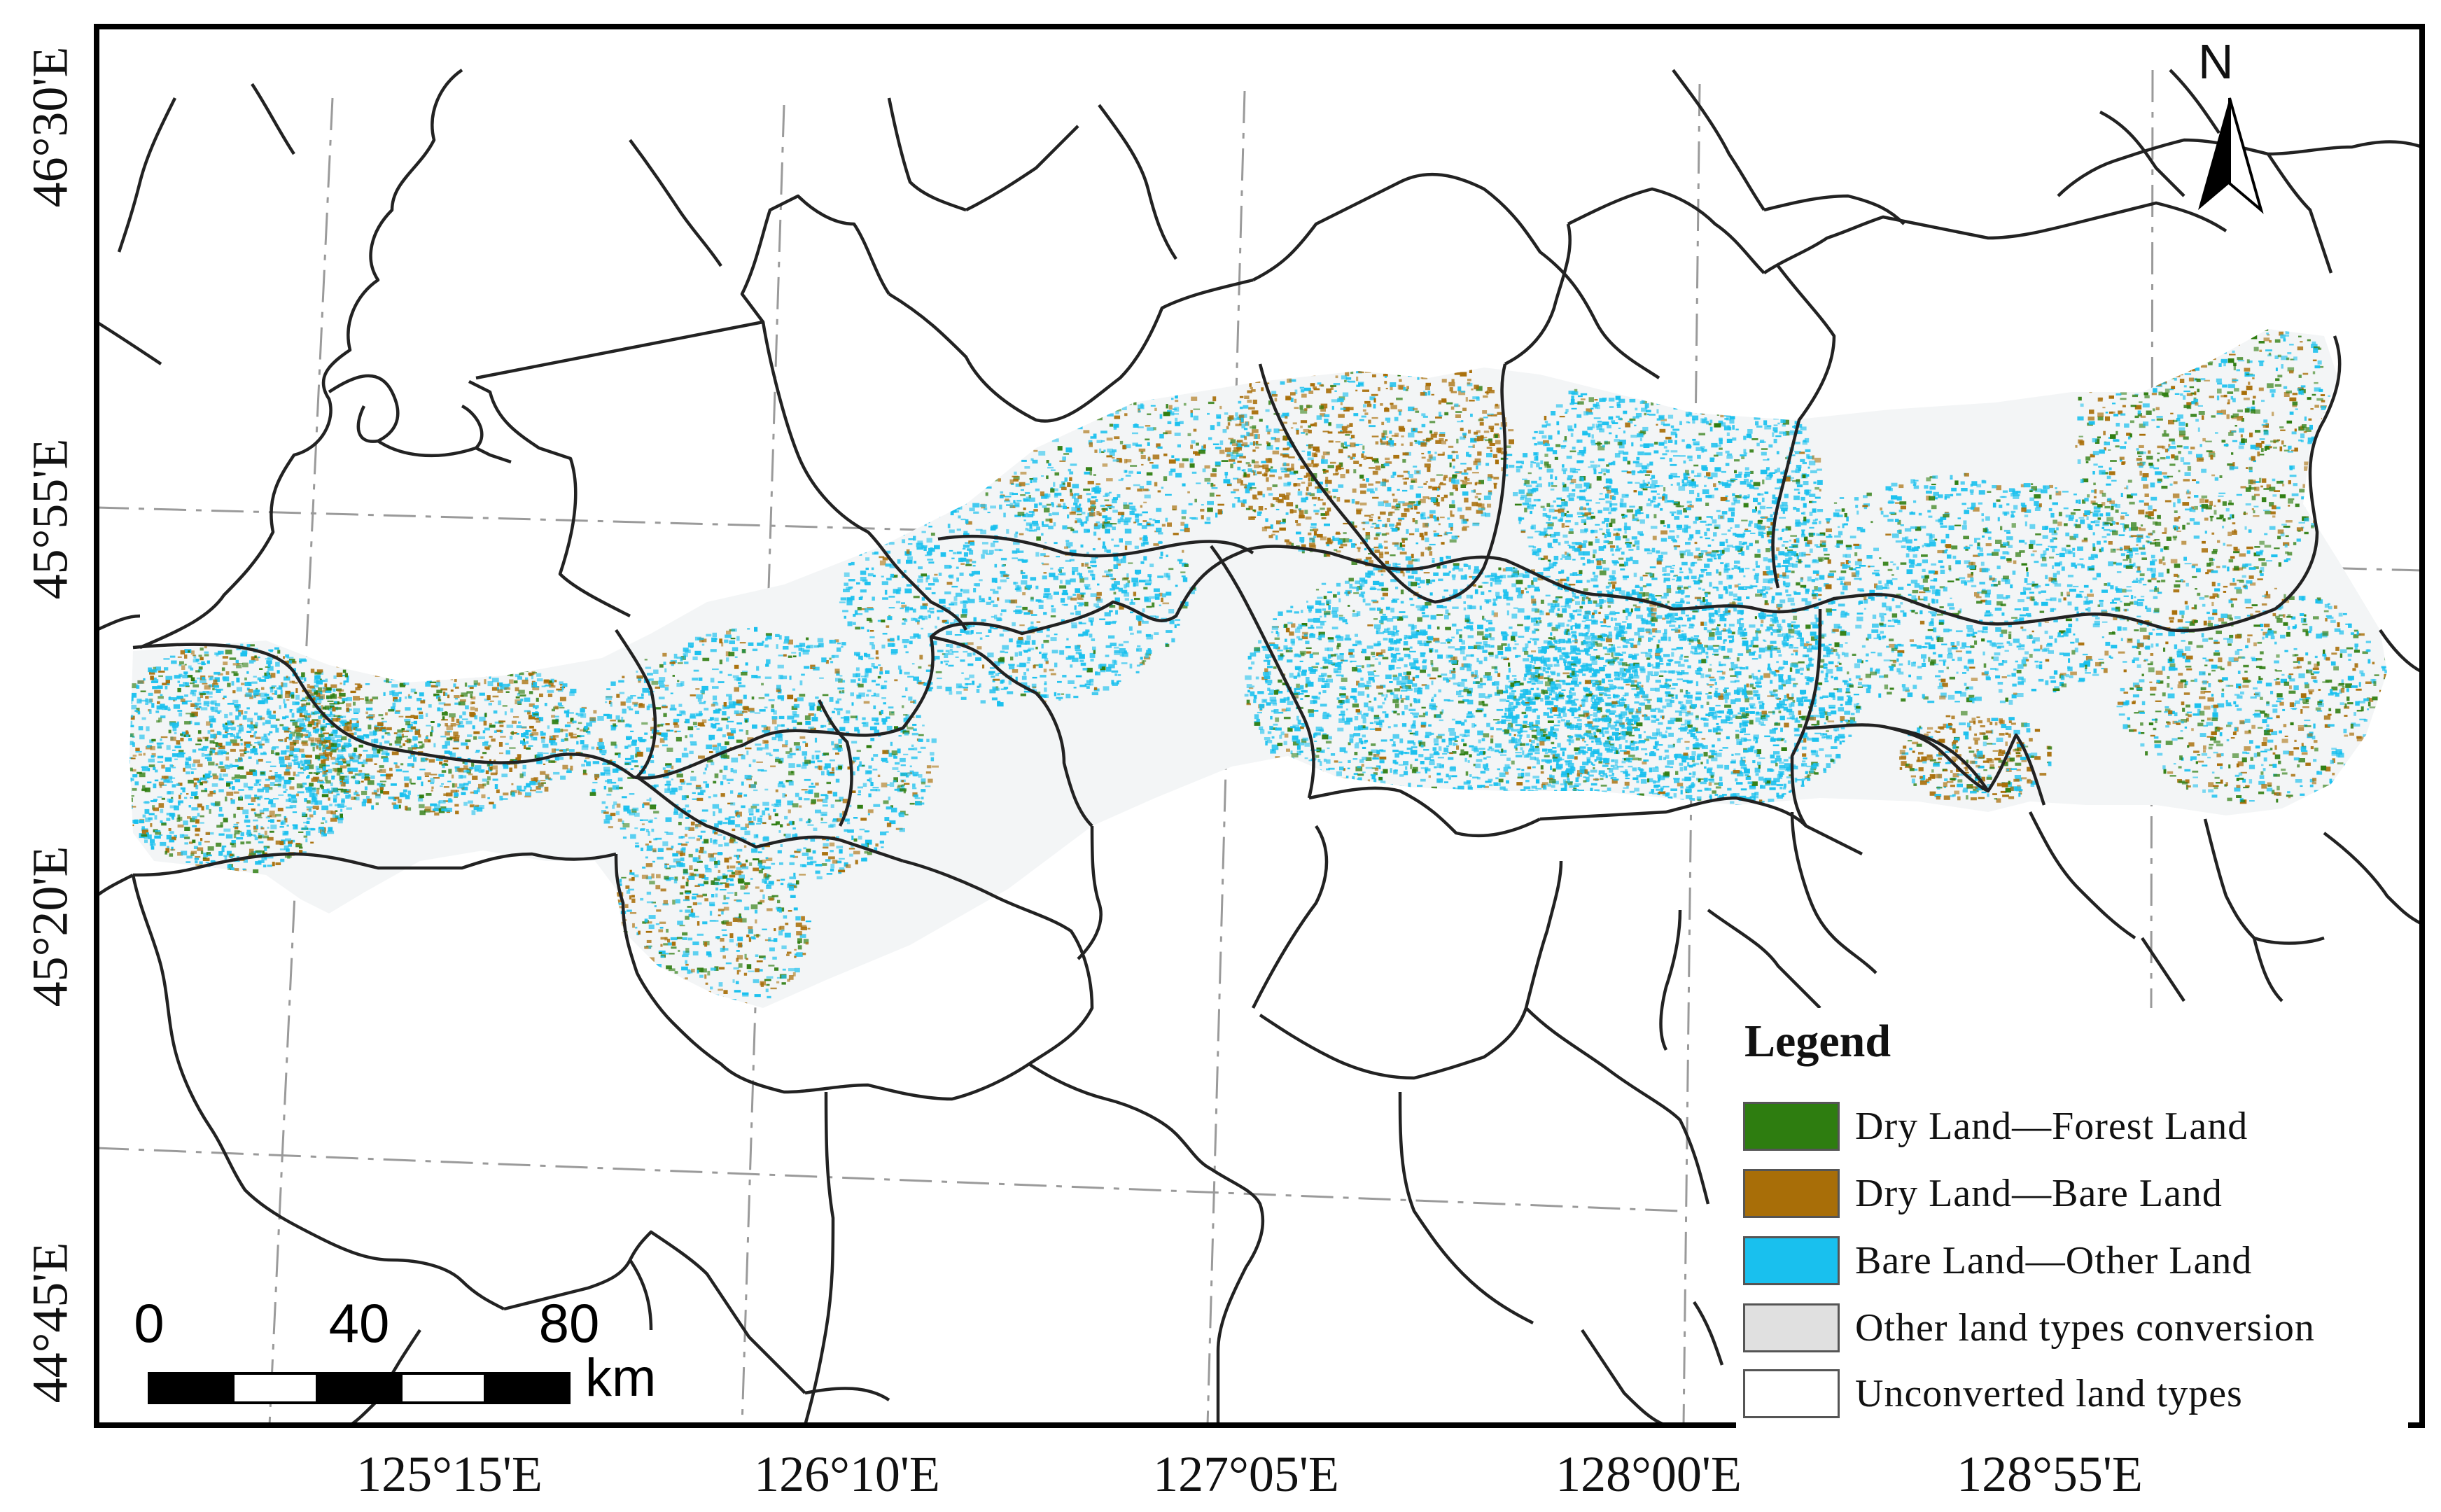 The image size is (2441, 1512). Describe the element at coordinates (621, 1378) in the screenshot. I see `scale-unit: km` at that location.